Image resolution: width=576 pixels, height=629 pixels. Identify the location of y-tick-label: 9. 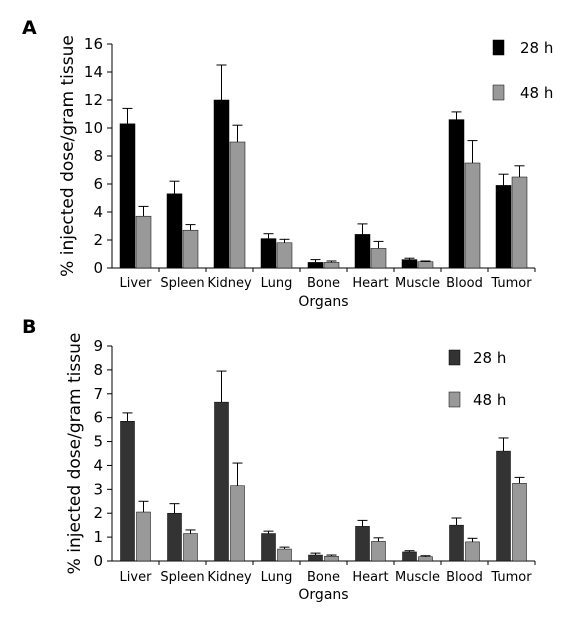
(98, 346).